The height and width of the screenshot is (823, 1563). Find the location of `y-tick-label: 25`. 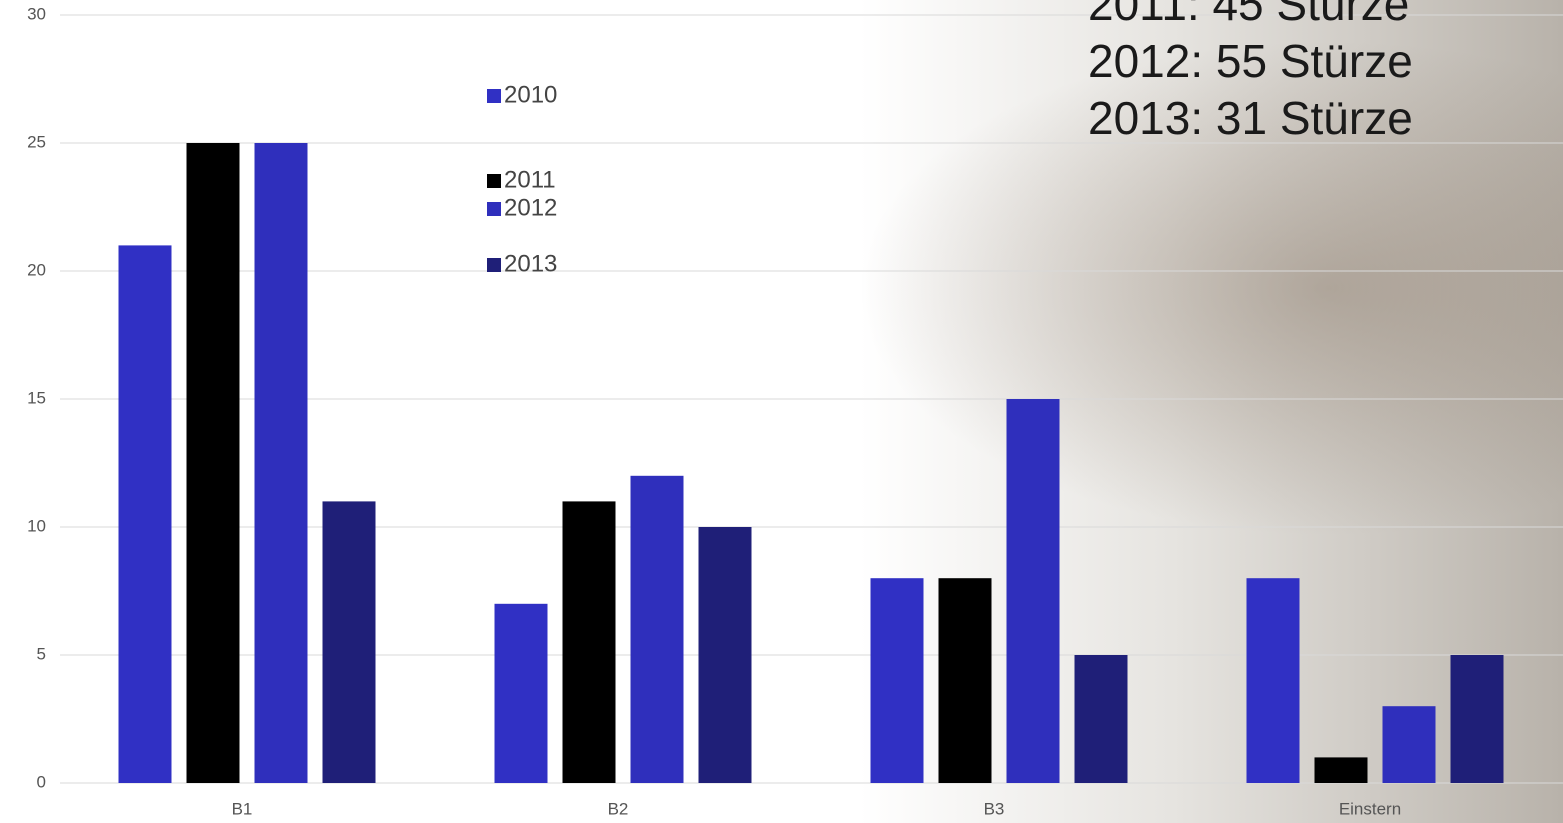

y-tick-label: 25 is located at coordinates (36, 141).